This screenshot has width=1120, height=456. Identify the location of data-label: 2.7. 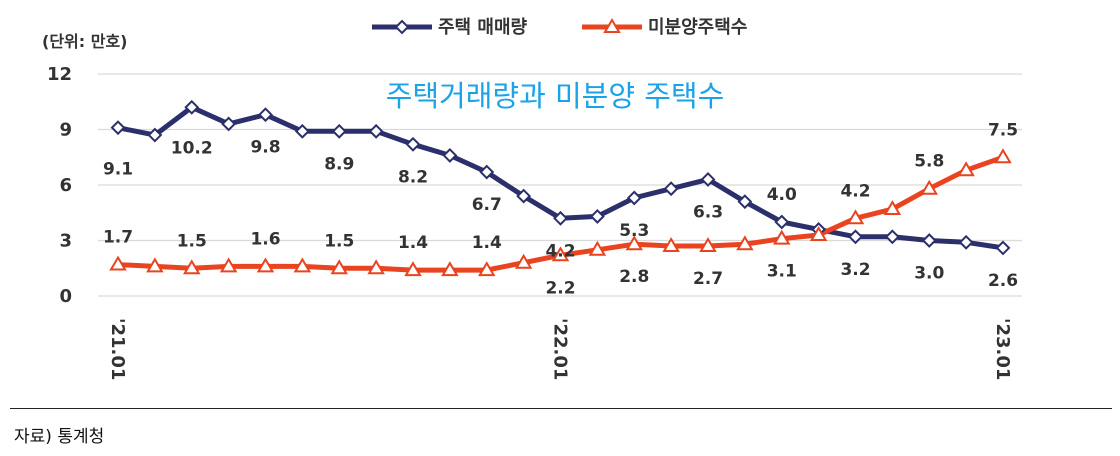
(708, 279).